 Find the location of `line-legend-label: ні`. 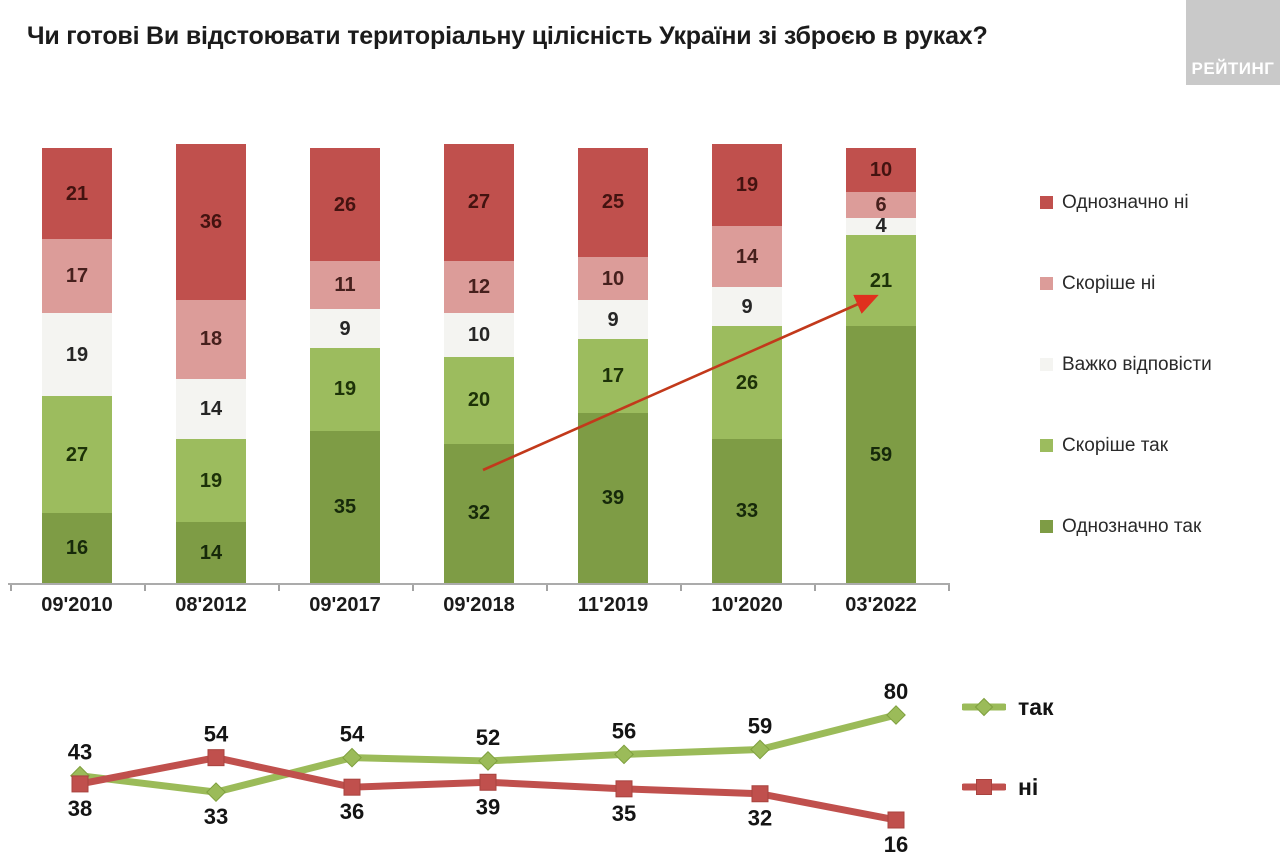

line-legend-label: ні is located at coordinates (1028, 786).